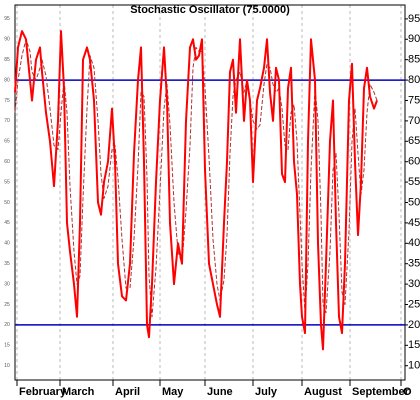 The width and height of the screenshot is (420, 400). Describe the element at coordinates (173, 392) in the screenshot. I see `x-tick-label: May` at that location.